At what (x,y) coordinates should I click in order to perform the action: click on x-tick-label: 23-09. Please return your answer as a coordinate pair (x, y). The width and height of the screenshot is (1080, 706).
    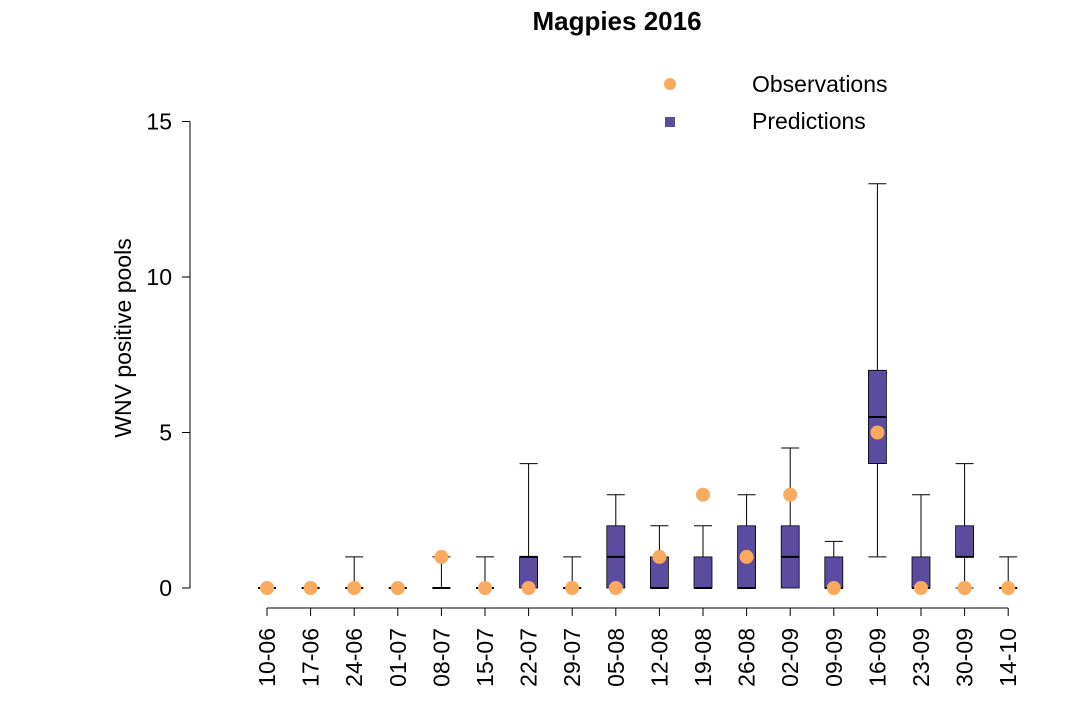
    Looking at the image, I should click on (921, 657).